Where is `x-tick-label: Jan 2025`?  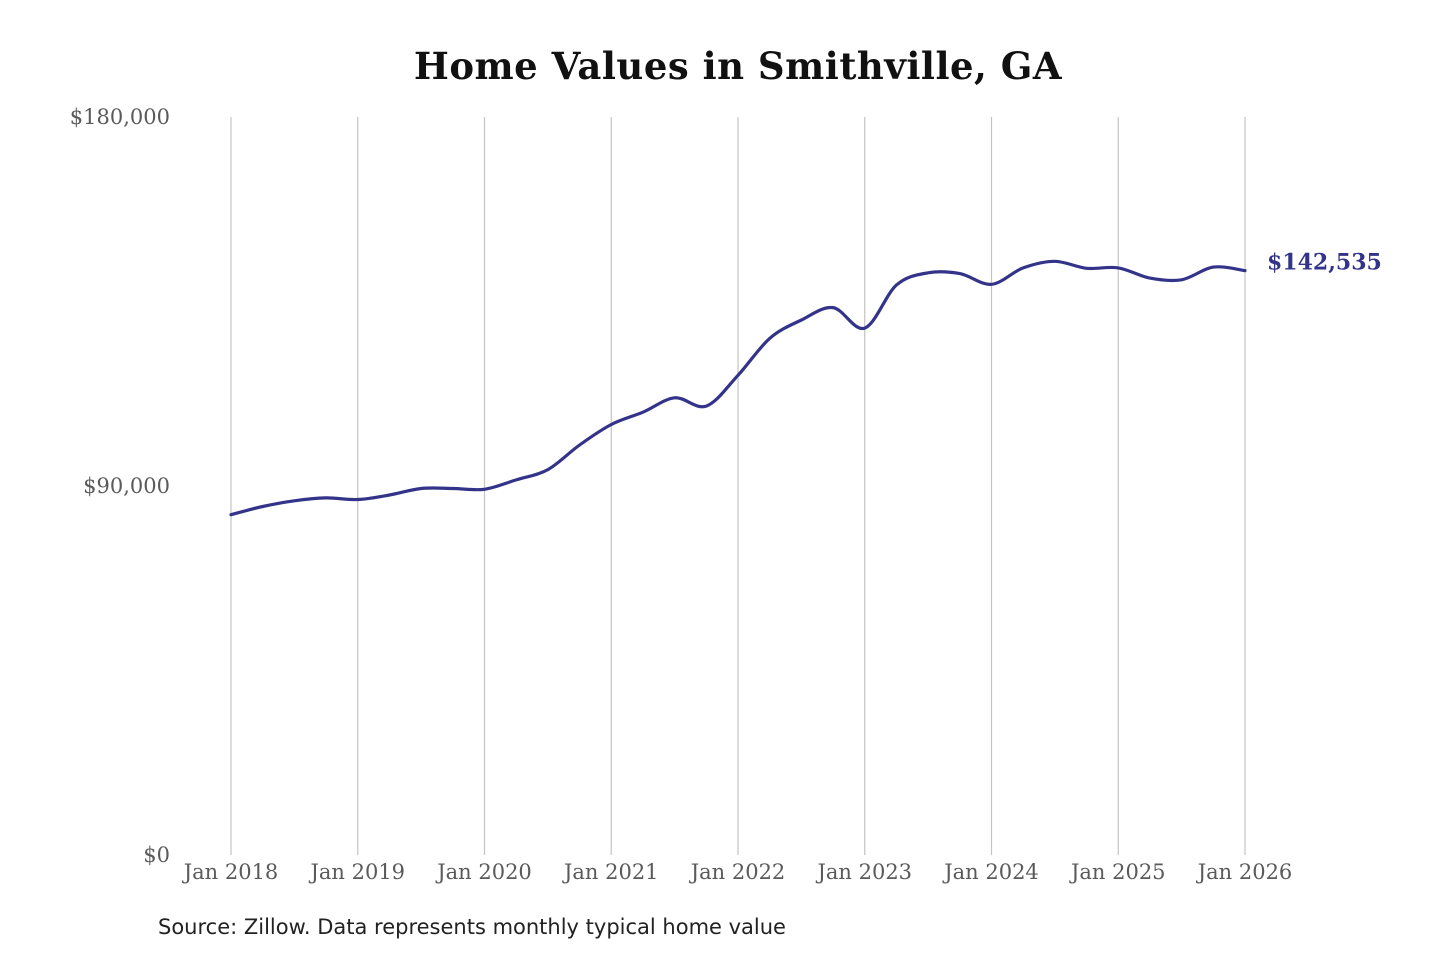 x-tick-label: Jan 2025 is located at coordinates (1117, 872).